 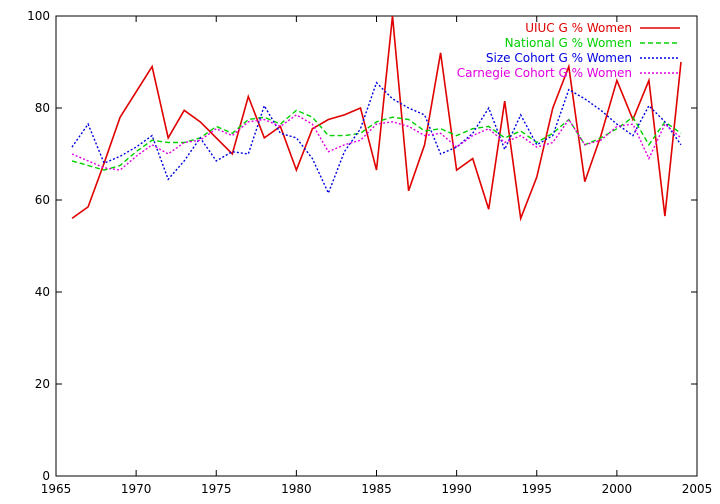 What do you see at coordinates (42, 108) in the screenshot?
I see `y-tick-label: 80` at bounding box center [42, 108].